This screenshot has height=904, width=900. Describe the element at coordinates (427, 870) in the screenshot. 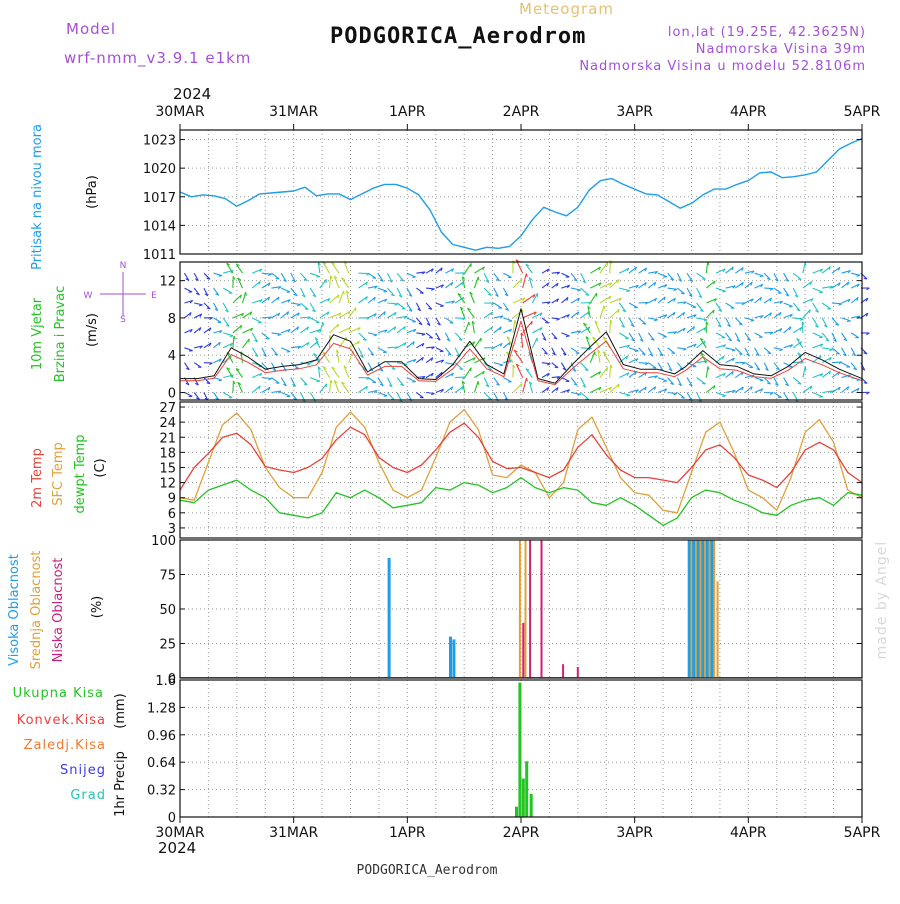

I see `footer-station: PODGORICA_Aerodrom` at that location.